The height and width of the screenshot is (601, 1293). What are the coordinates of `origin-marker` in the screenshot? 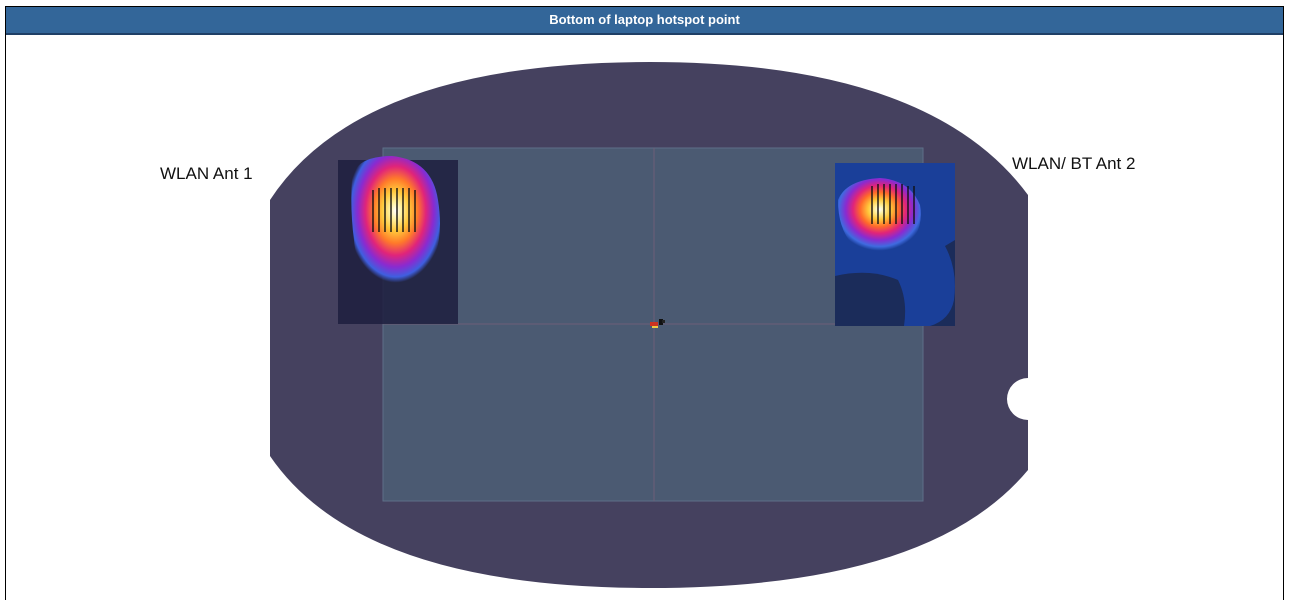 It's located at (657, 323).